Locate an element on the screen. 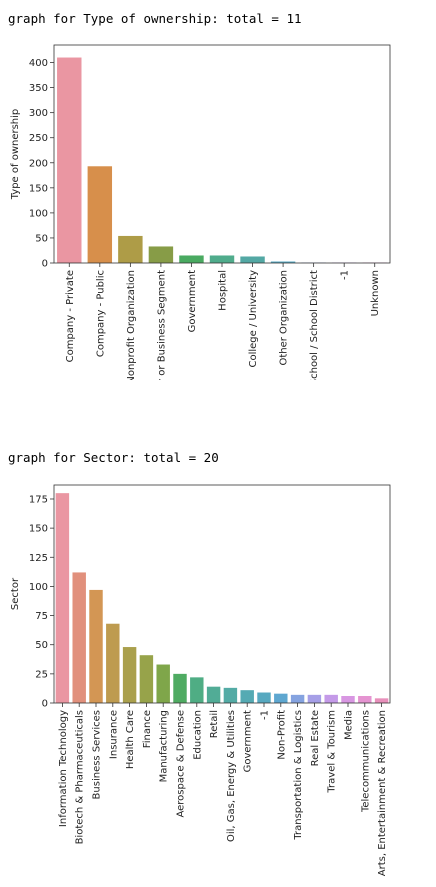 Image resolution: width=436 pixels, height=887 pixels. sector-bar-business-services is located at coordinates (96, 646).